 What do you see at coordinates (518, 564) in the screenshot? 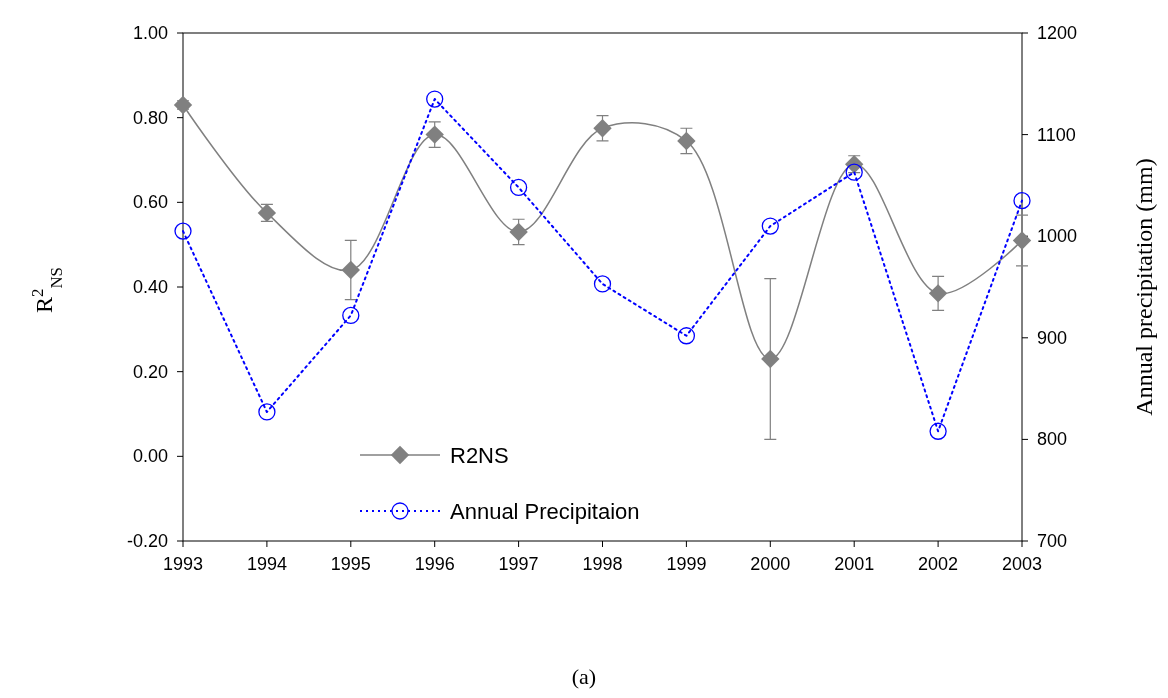
I see `x-tick-label: 1997` at bounding box center [518, 564].